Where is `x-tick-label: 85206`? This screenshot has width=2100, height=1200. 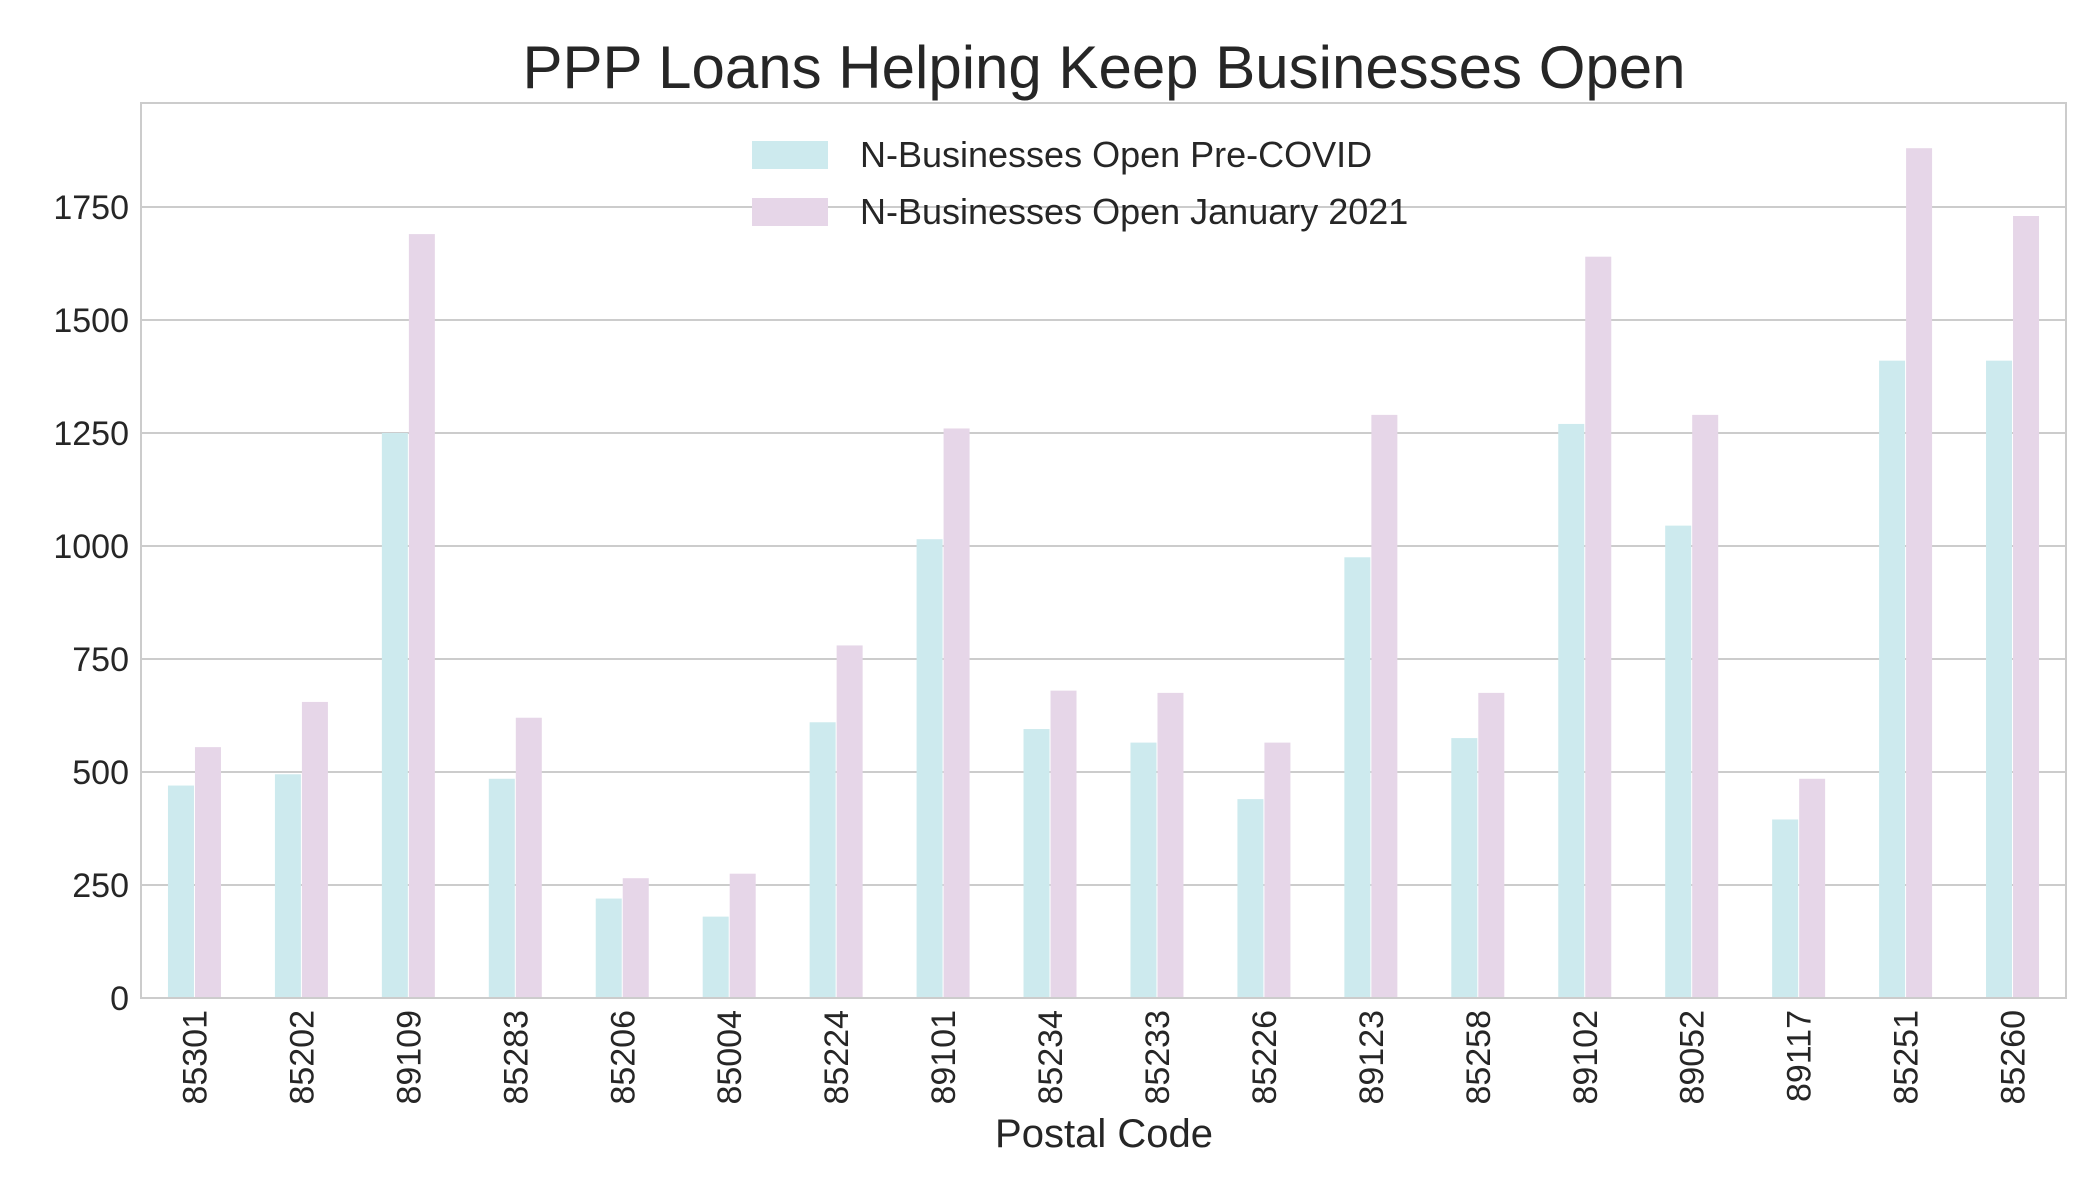 x-tick-label: 85206 is located at coordinates (623, 1057).